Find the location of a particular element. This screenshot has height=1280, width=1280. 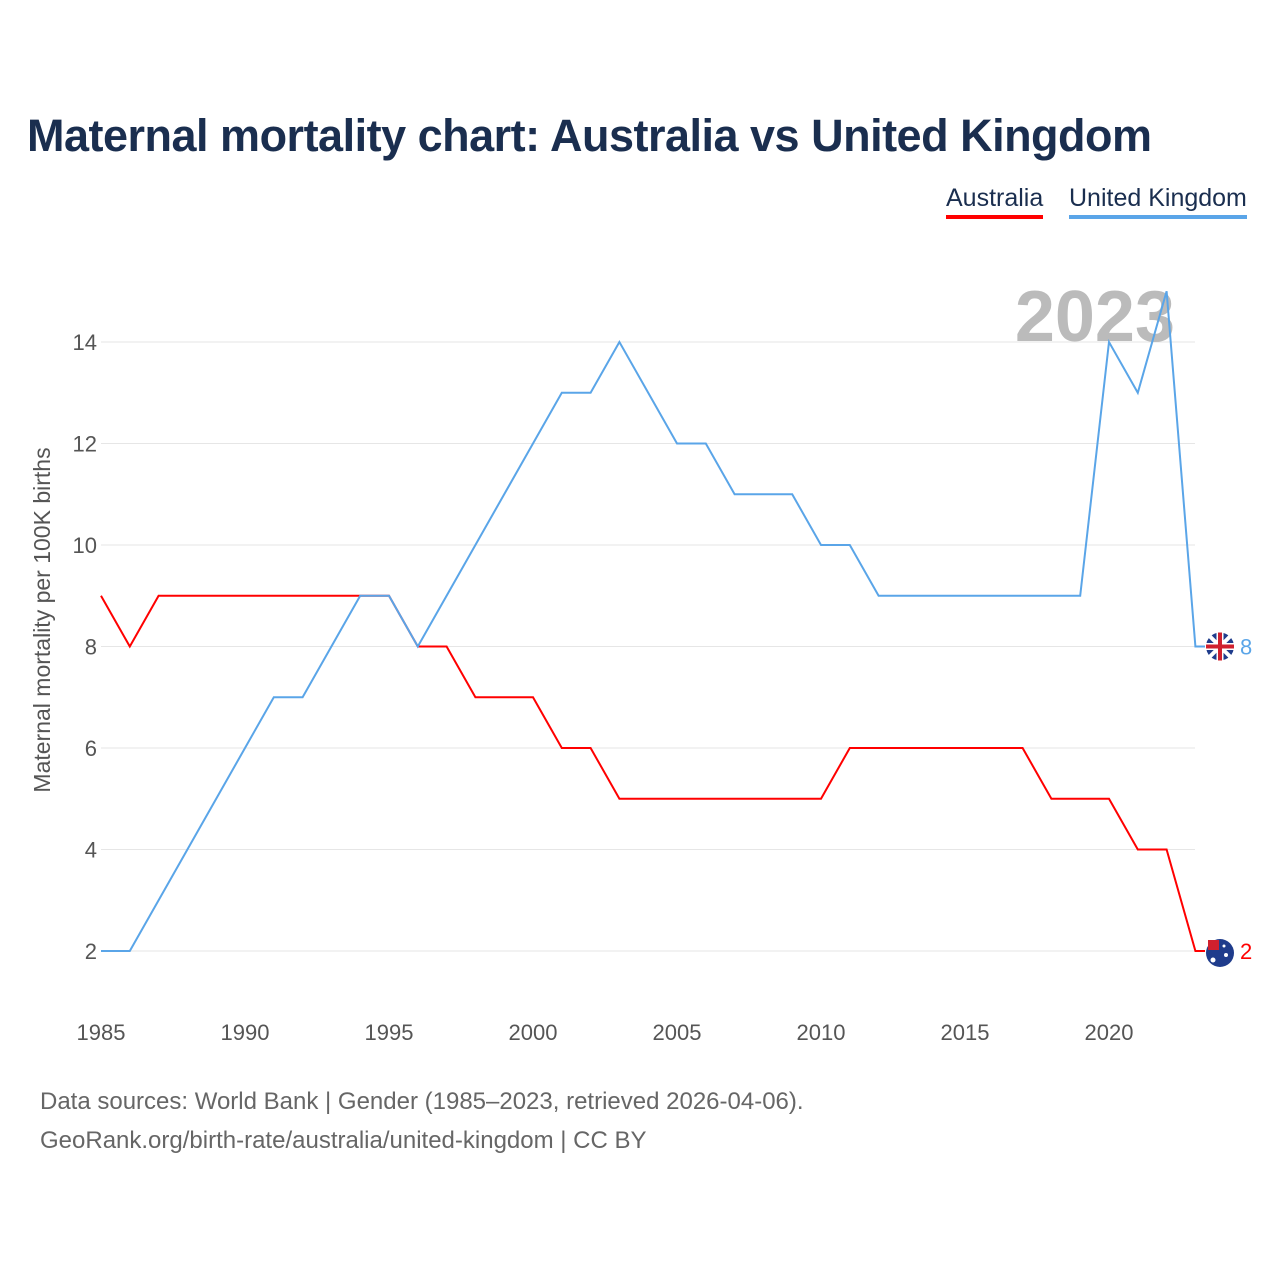

x-tick-label: 2005 is located at coordinates (677, 1032).